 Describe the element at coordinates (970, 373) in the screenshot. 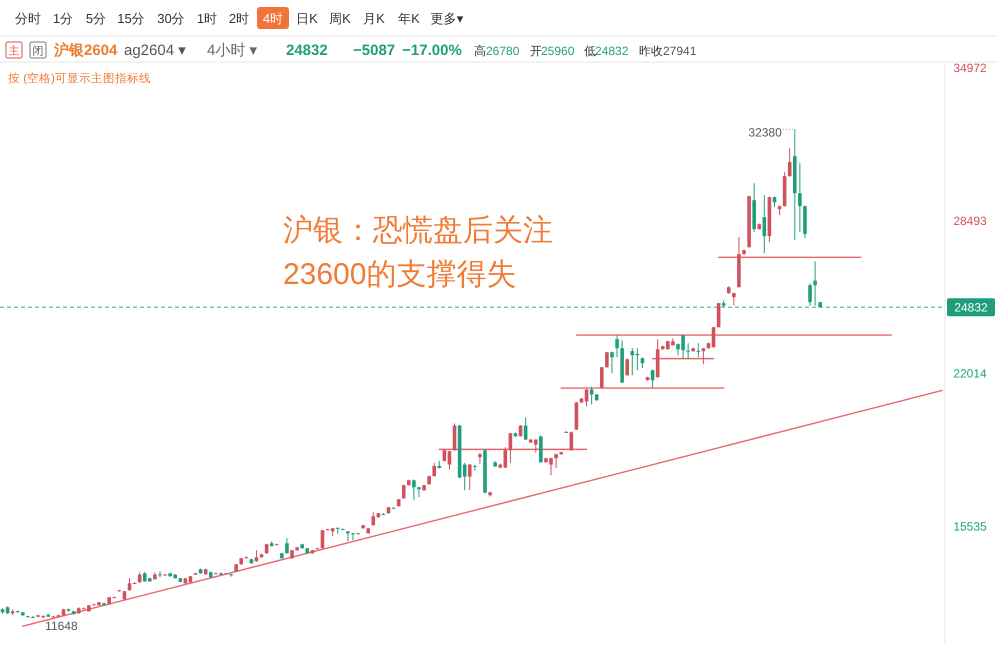

I see `y-tick-label: 22014` at that location.